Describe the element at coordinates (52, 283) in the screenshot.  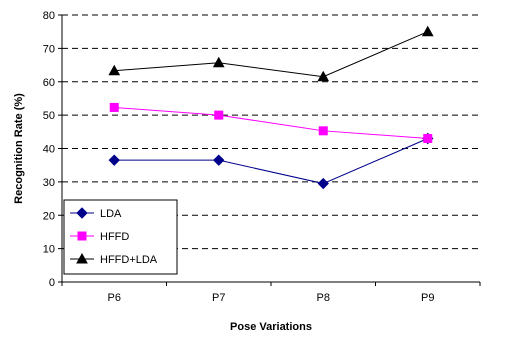
I see `y-tick-label: 0` at that location.